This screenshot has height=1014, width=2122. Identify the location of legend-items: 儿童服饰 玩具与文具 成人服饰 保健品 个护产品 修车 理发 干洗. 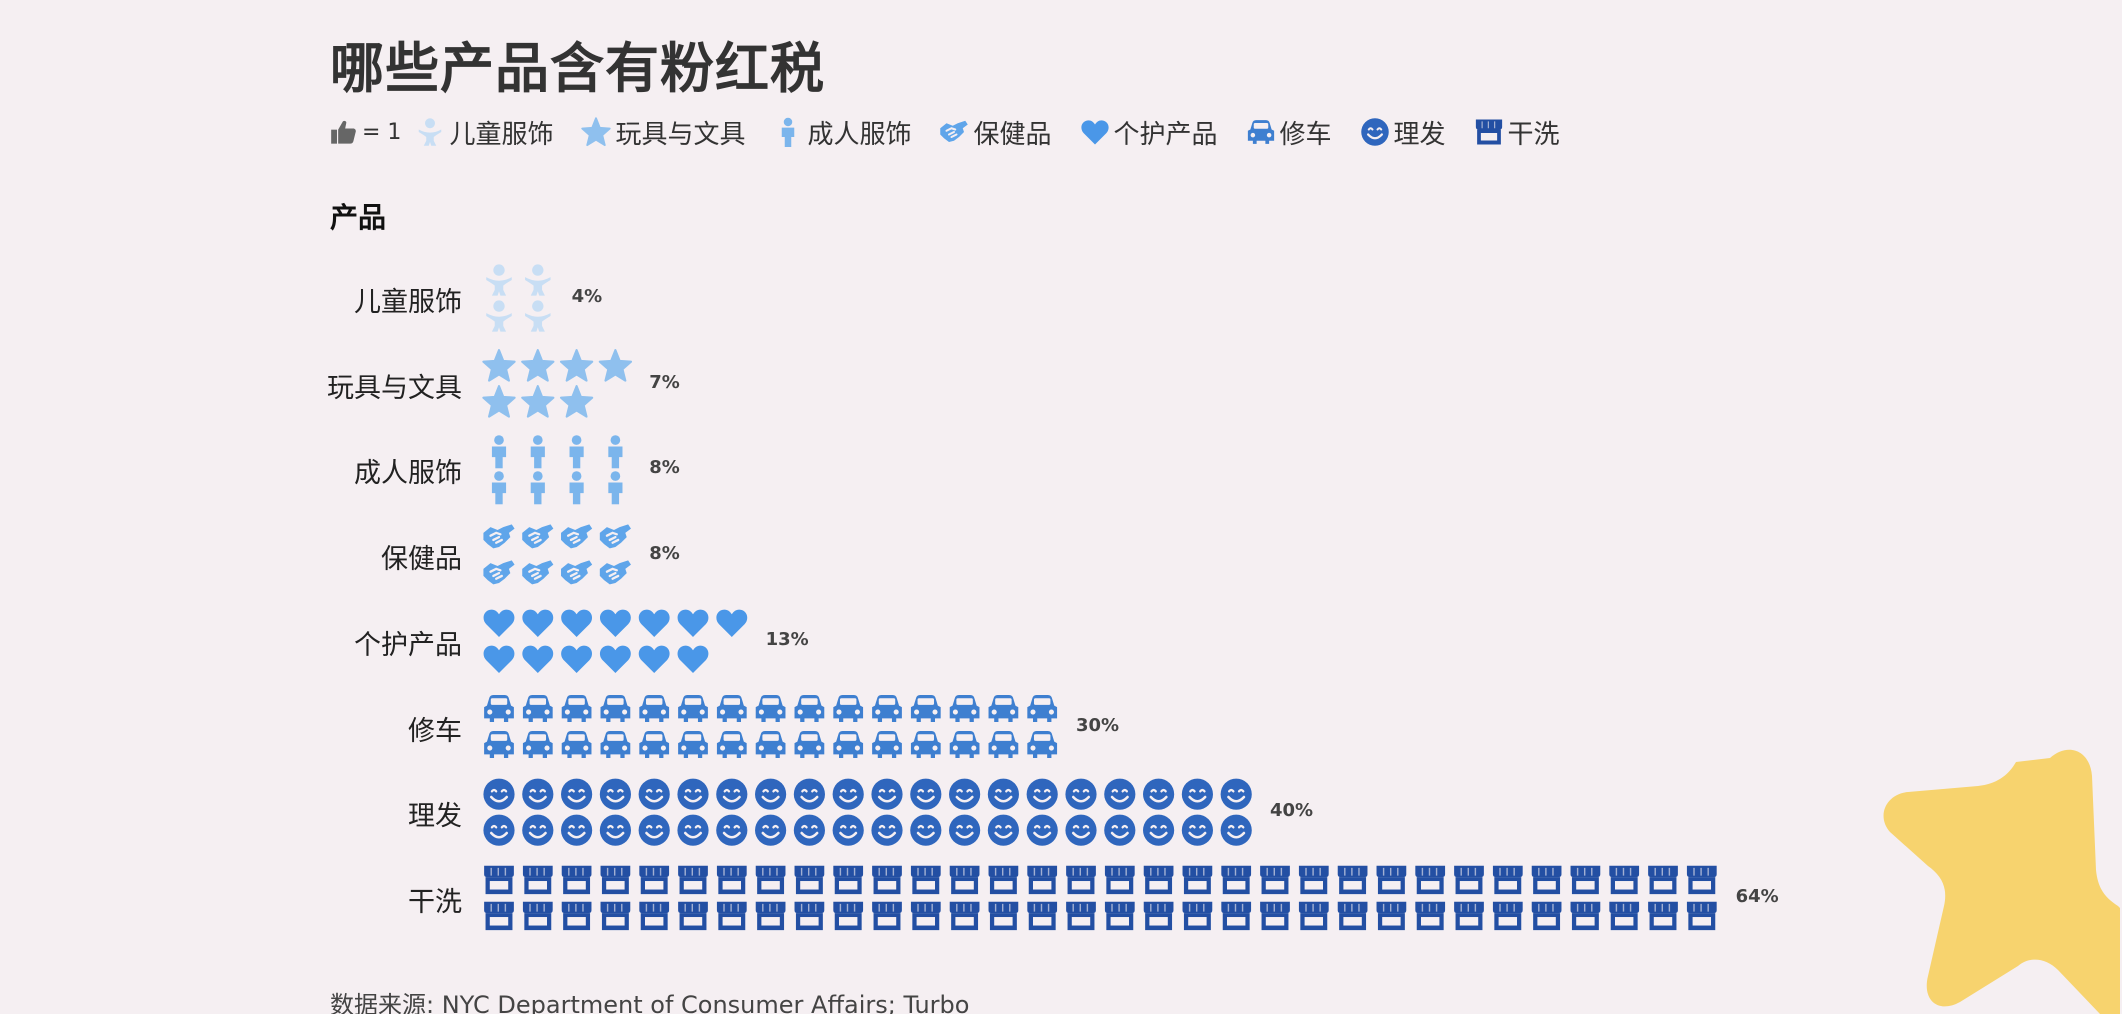
(1001, 132).